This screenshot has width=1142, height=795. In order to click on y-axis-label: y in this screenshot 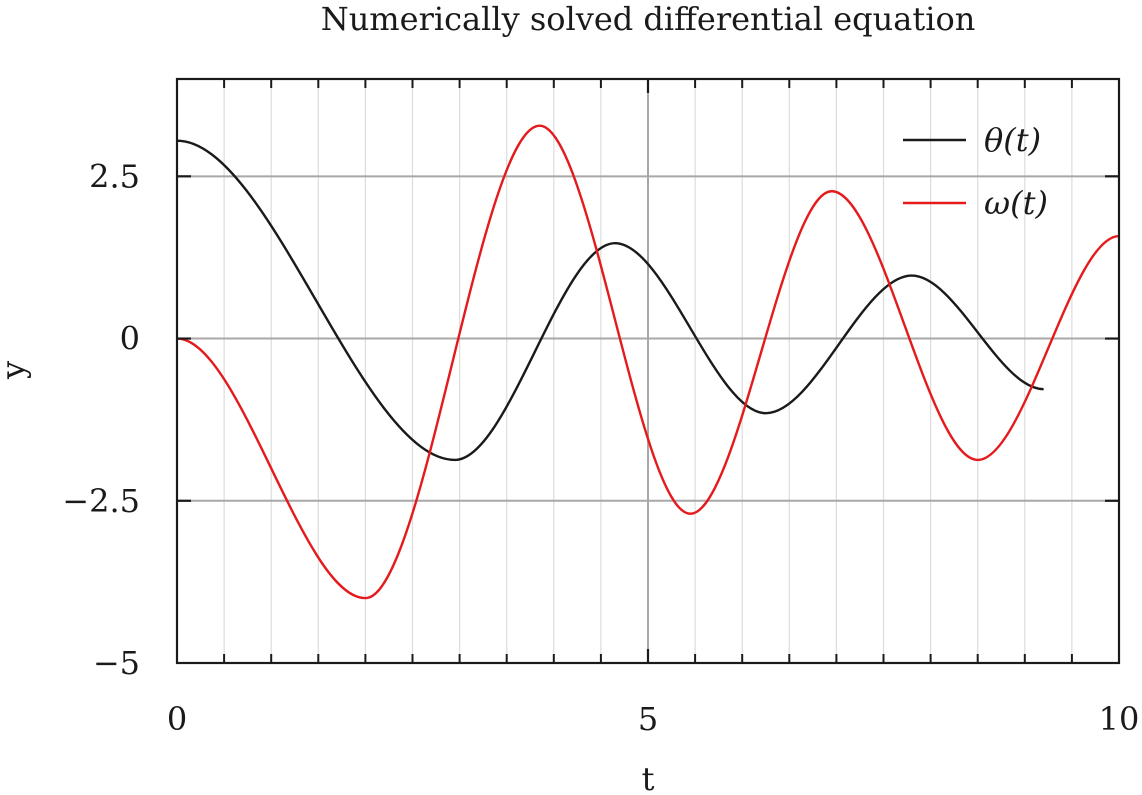, I will do `click(16, 370)`.